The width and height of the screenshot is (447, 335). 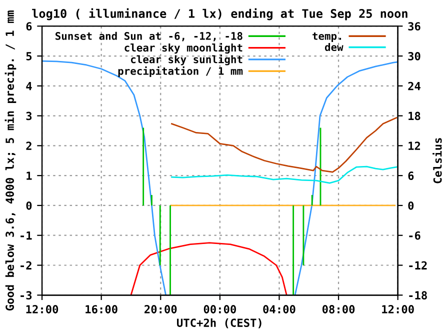 I want to click on y-tick-label: 5, so click(x=29, y=56).